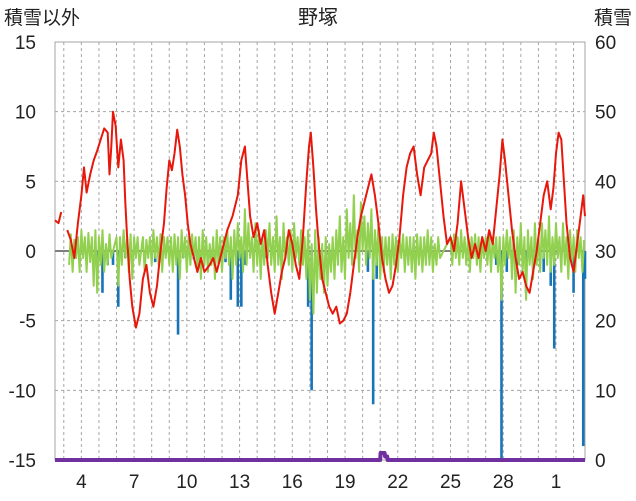 This screenshot has width=636, height=501. Describe the element at coordinates (318, 482) in the screenshot. I see `x-axis-ticks: 4 7 10 13 16 19 22 25 28 1` at that location.